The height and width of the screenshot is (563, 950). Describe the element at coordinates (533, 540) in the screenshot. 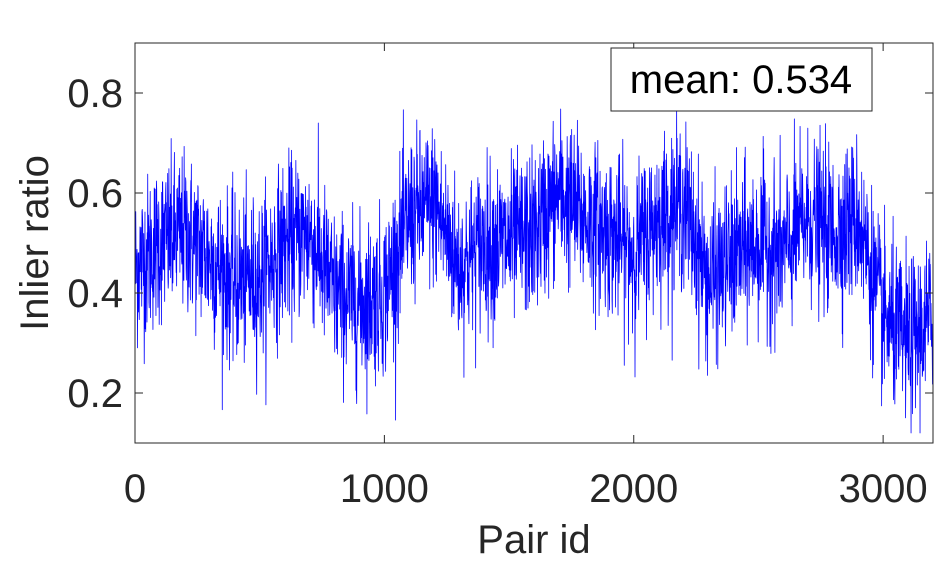

I see `x-axis-label: Pair id` at that location.